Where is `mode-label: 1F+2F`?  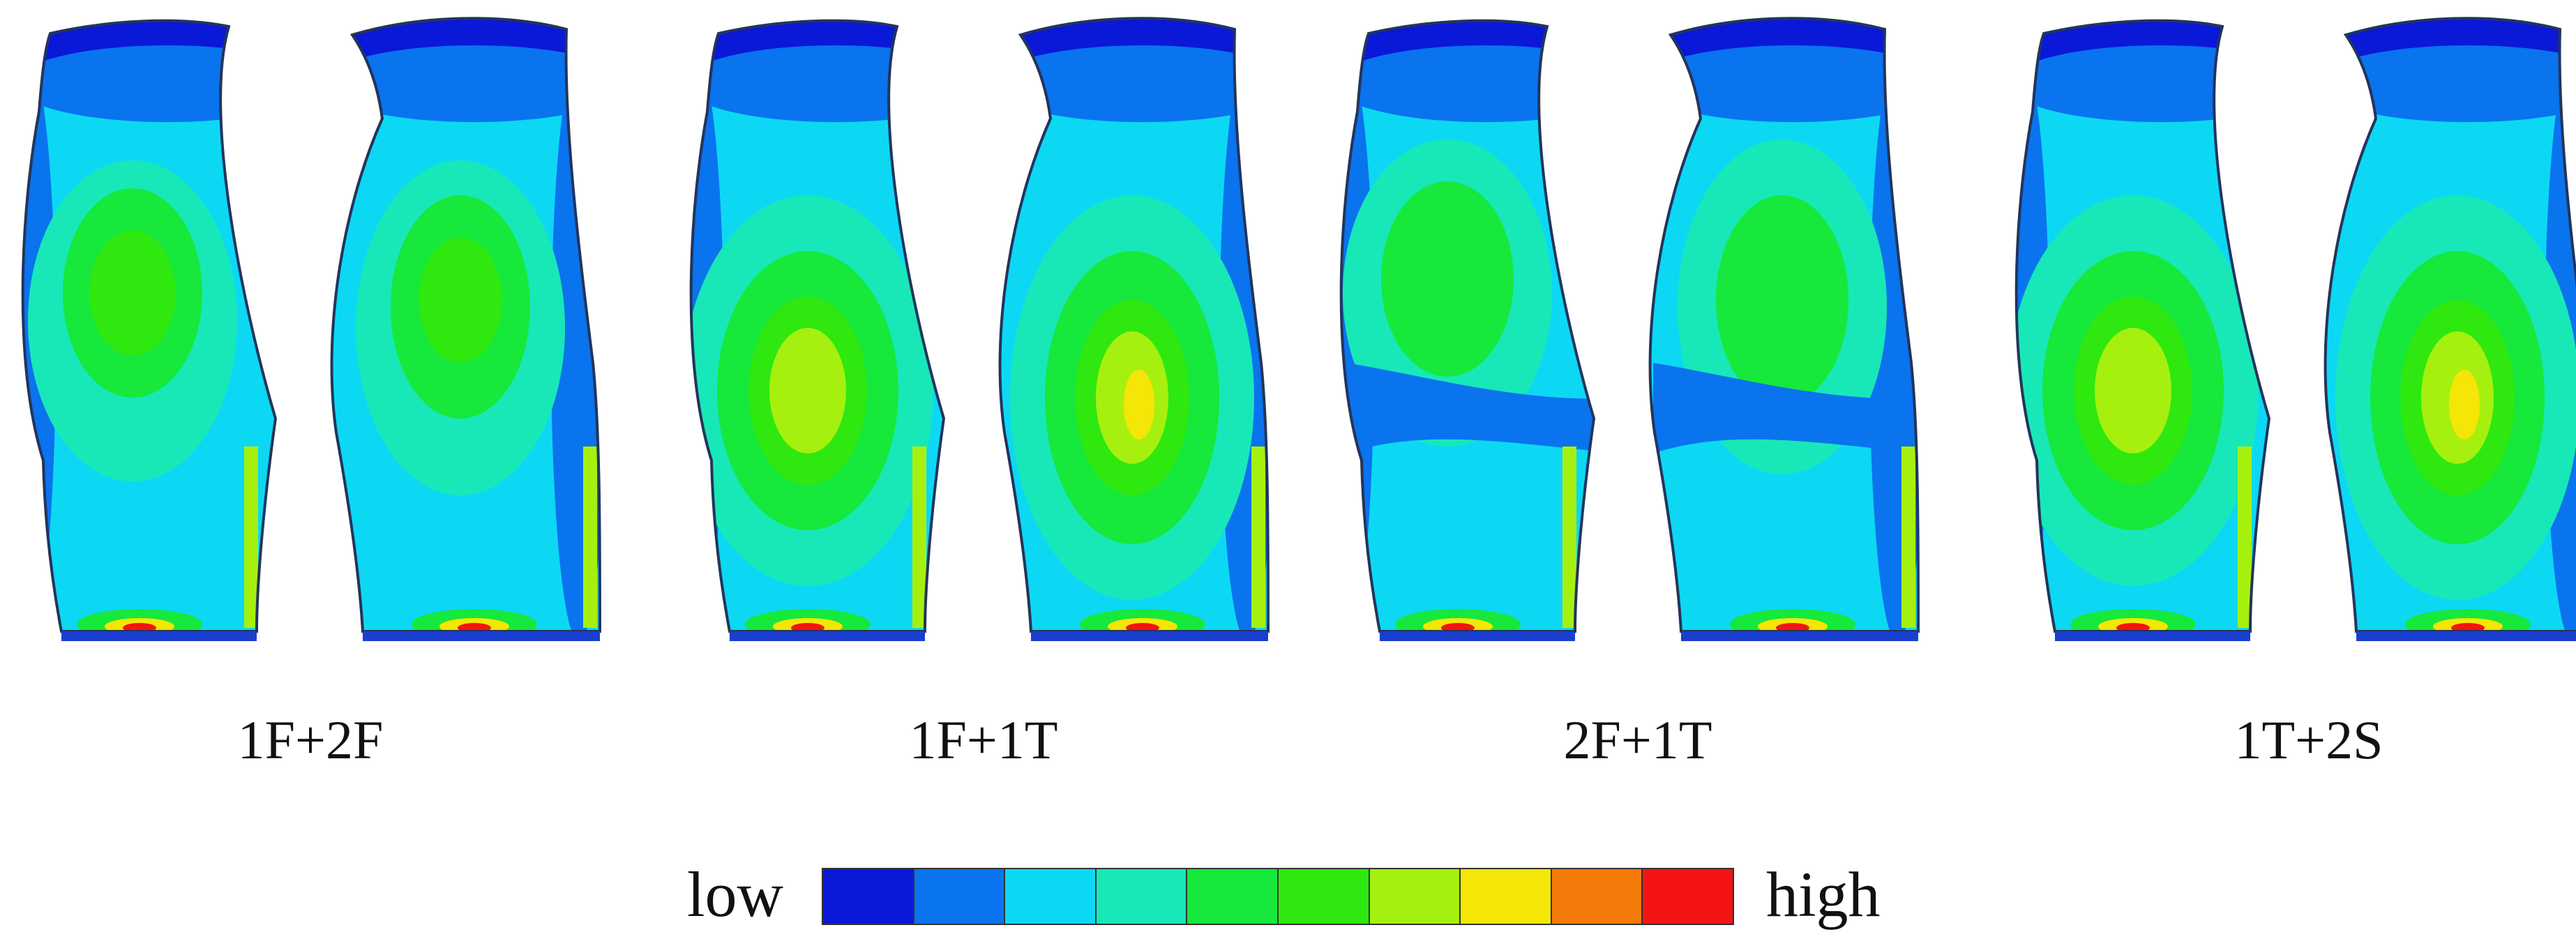
mode-label: 1F+2F is located at coordinates (310, 739).